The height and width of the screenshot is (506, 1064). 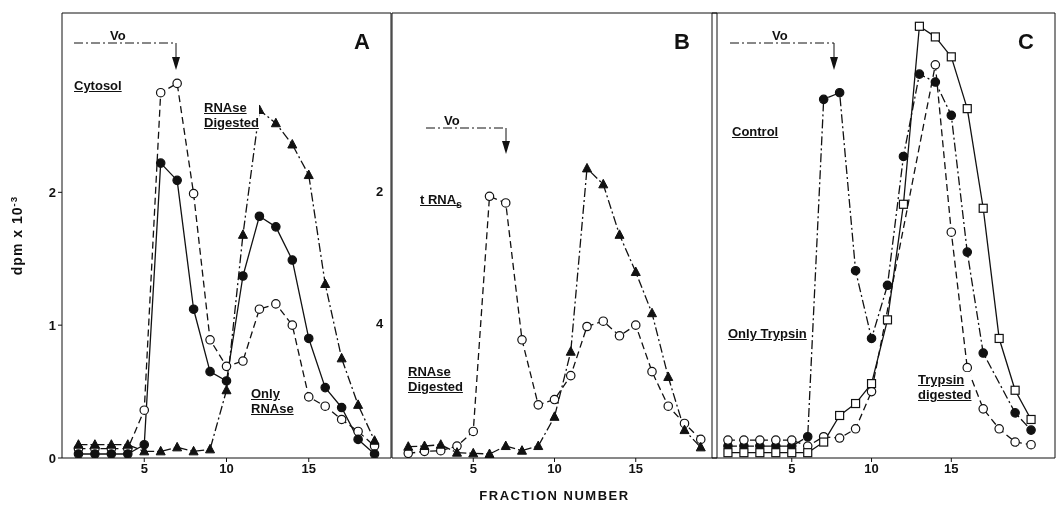 What do you see at coordinates (755, 131) in the screenshot?
I see `annotation: Control` at bounding box center [755, 131].